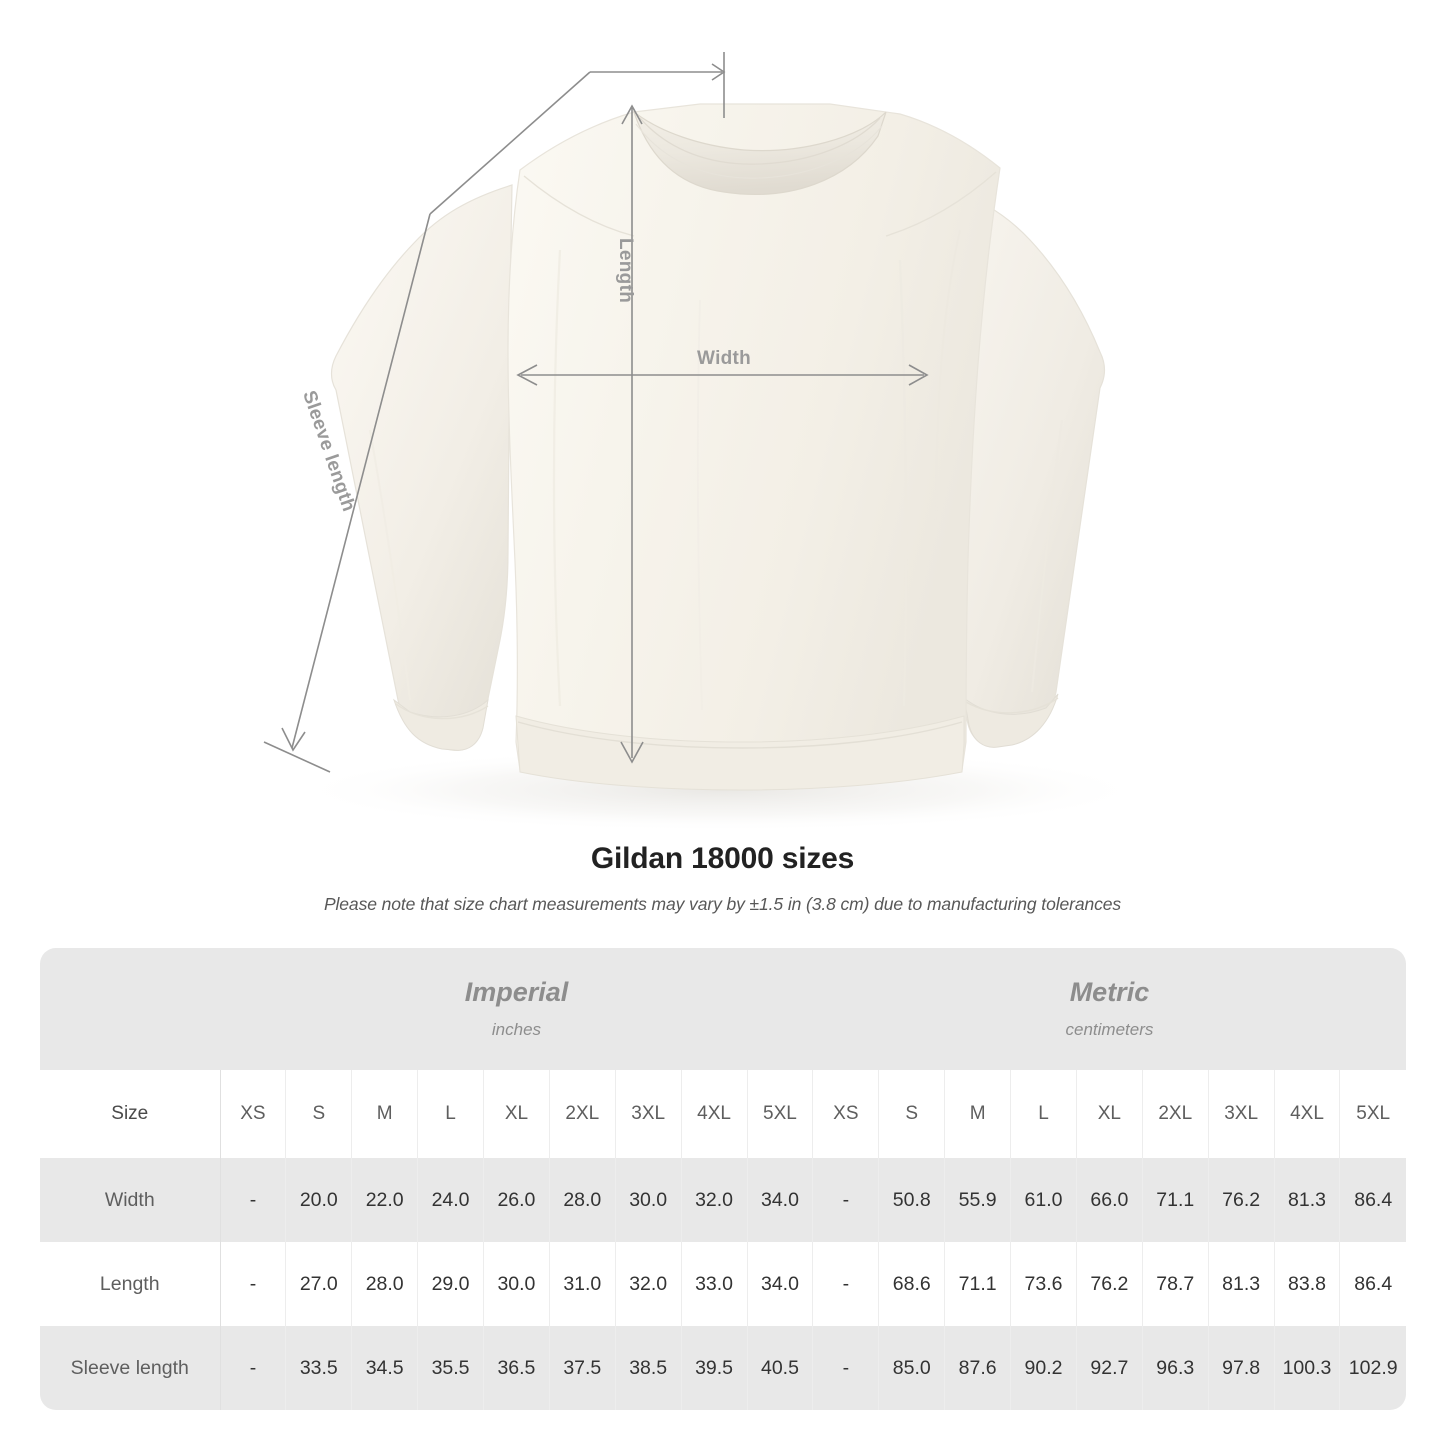 This screenshot has width=1445, height=1445. Describe the element at coordinates (714, 1368) in the screenshot. I see `measurement-cell: 39.5` at that location.